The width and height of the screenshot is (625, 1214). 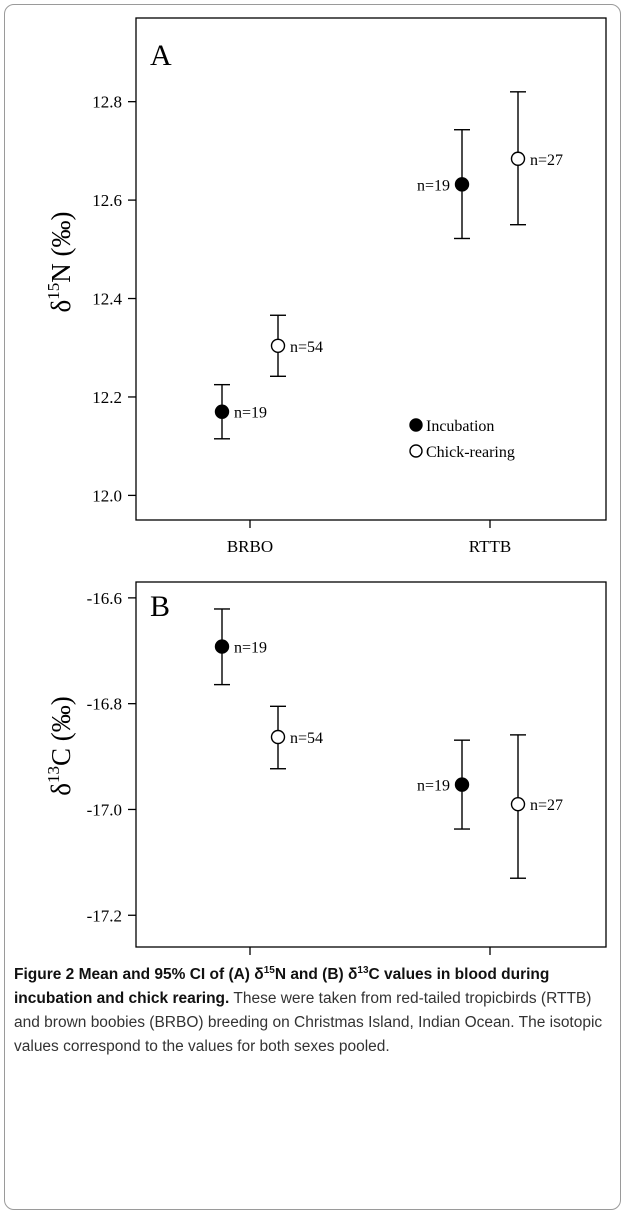 I want to click on y-tick-label: -16.8, so click(x=104, y=704).